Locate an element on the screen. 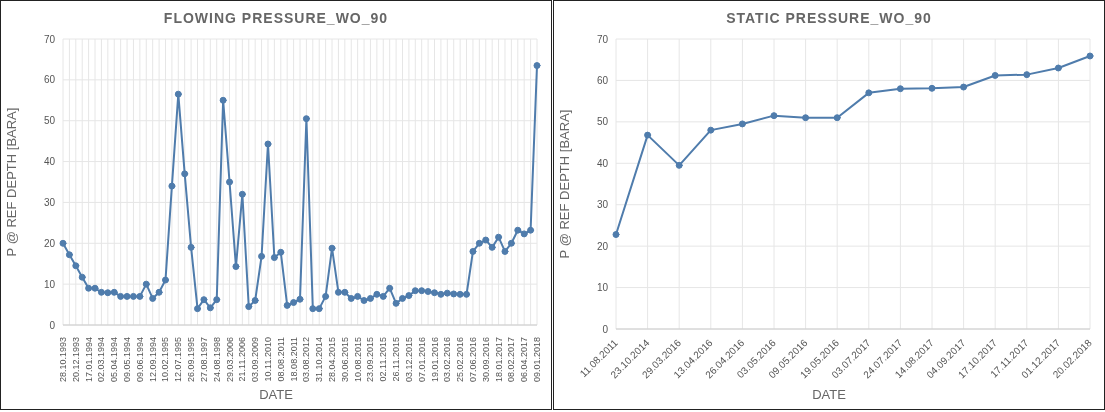 Image resolution: width=1105 pixels, height=412 pixels. x-tick-label: 02.03.1994 is located at coordinates (101, 360).